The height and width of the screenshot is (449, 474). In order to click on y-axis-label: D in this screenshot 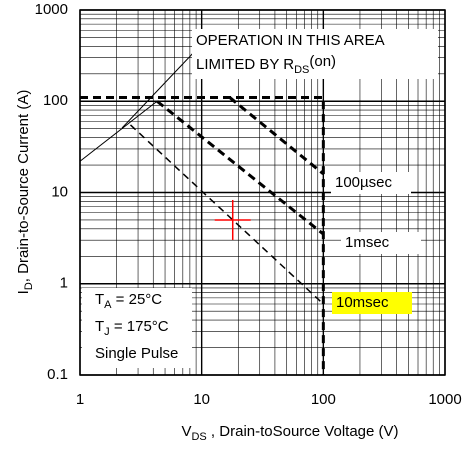, I will do `click(29, 286)`.